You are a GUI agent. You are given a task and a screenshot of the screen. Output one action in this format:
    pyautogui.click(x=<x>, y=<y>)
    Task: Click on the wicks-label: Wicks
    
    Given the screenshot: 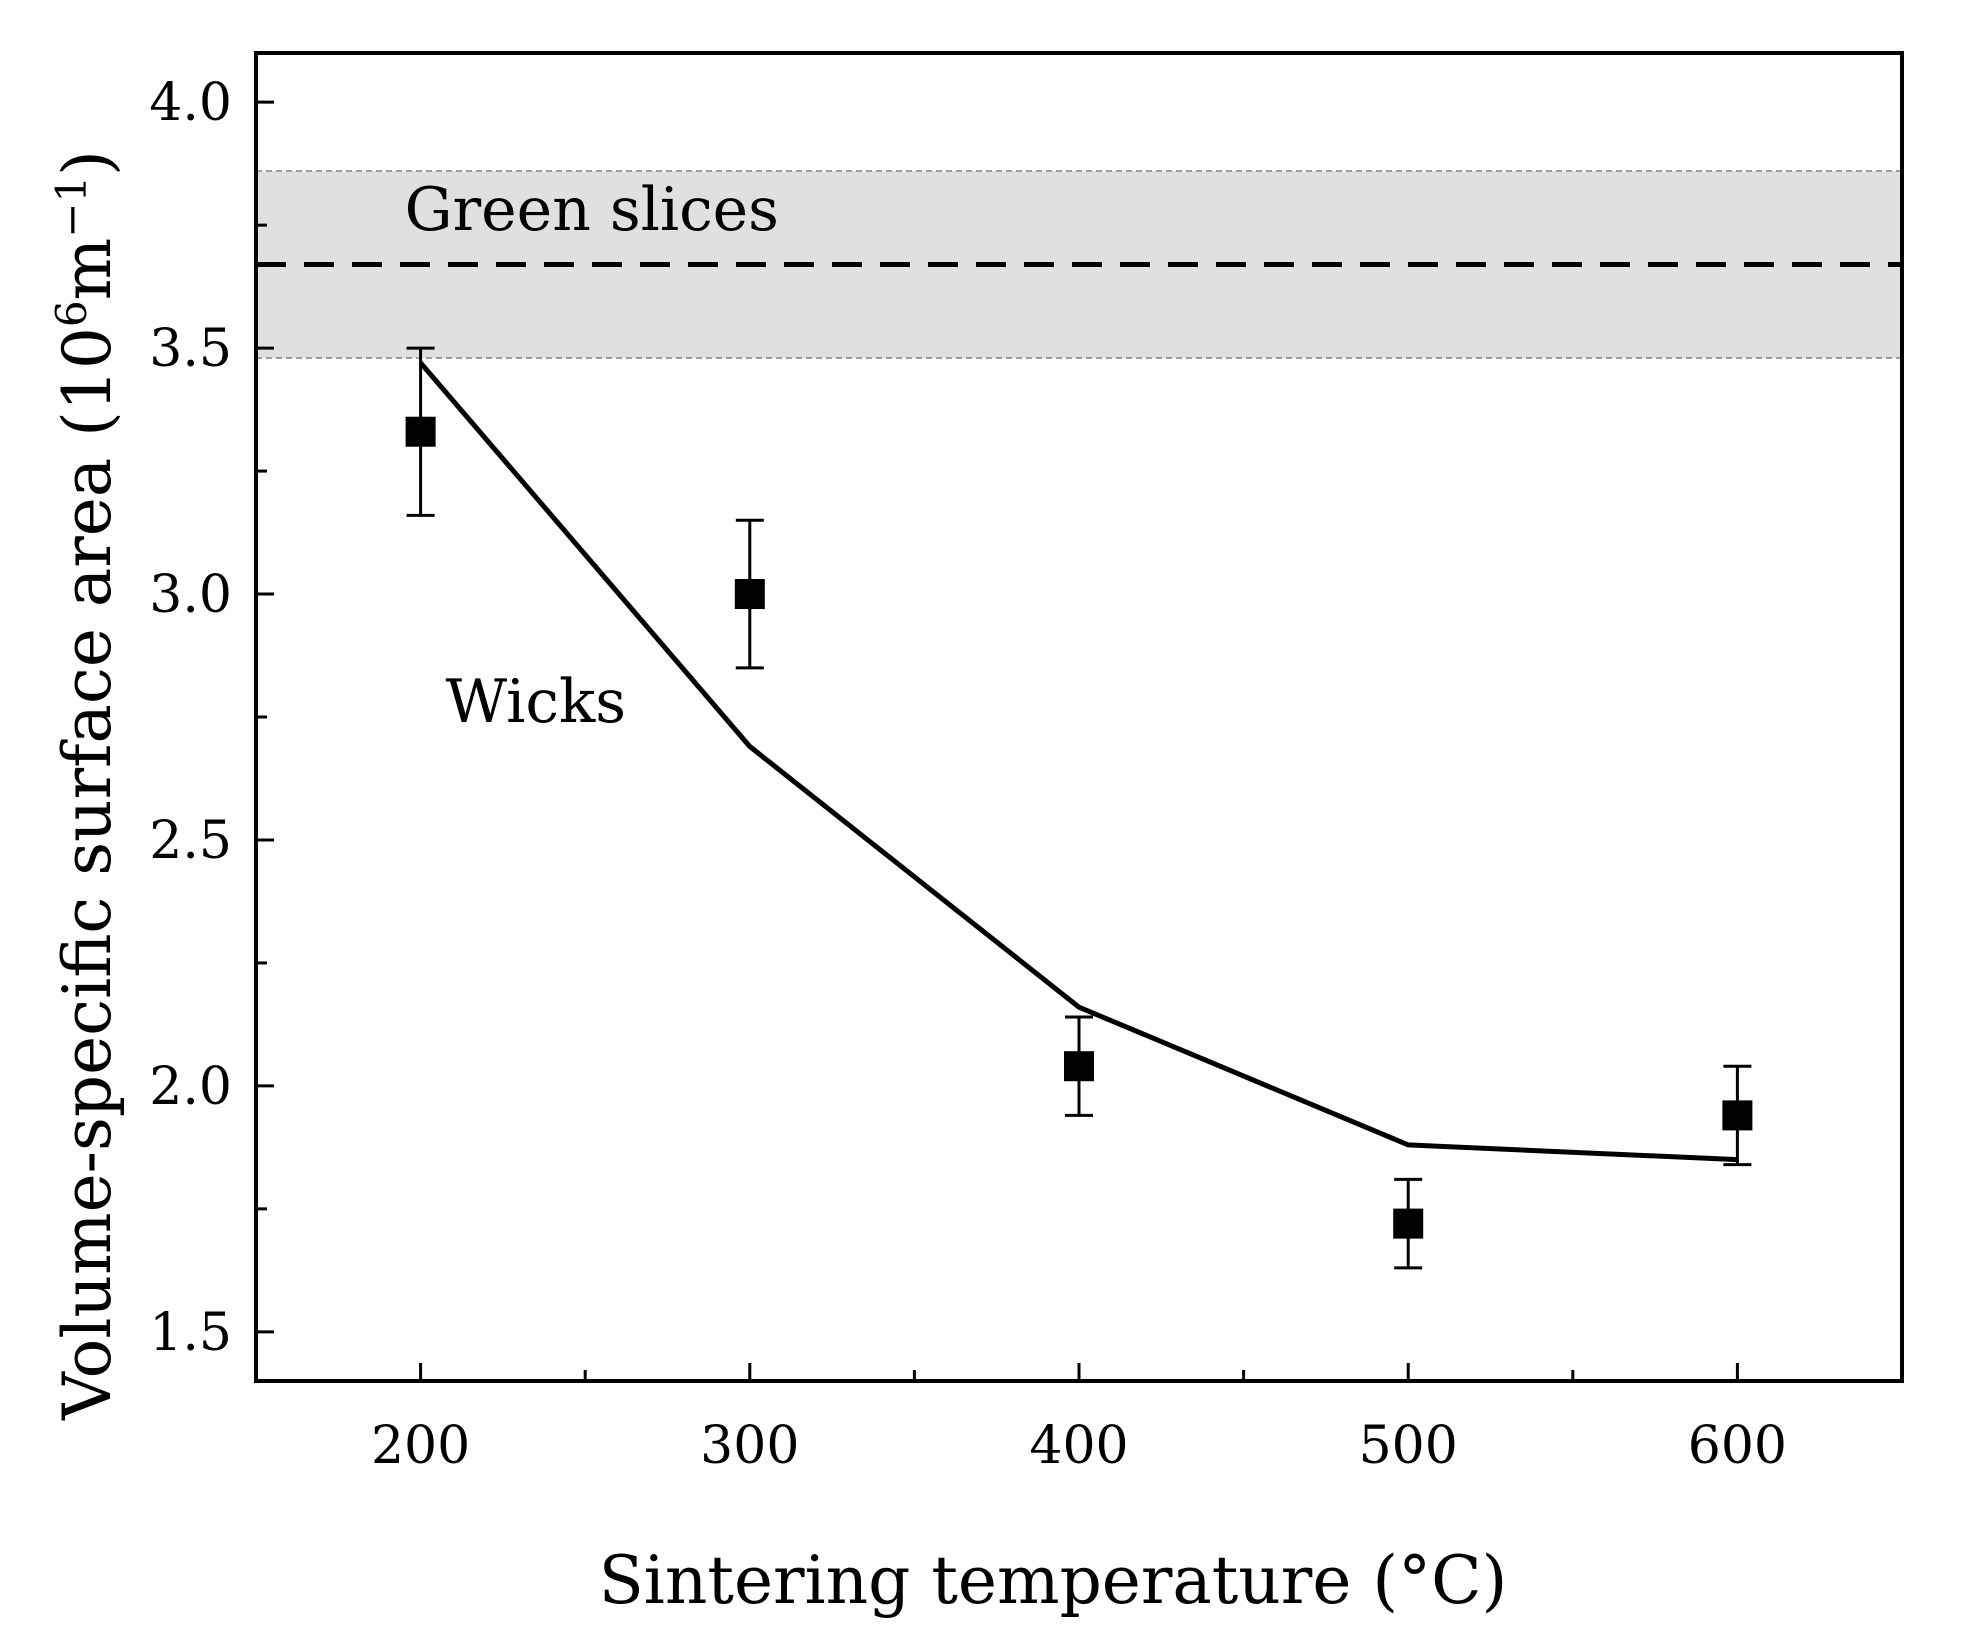 What is the action you would take?
    pyautogui.click(x=536, y=702)
    